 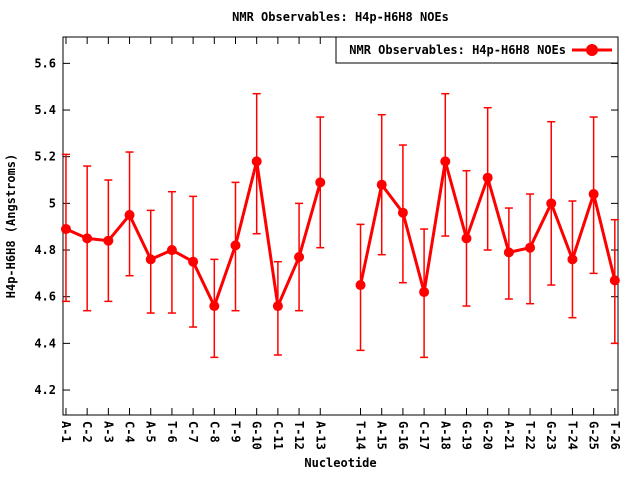 What do you see at coordinates (45, 250) in the screenshot?
I see `y-tick-label: 4.8` at bounding box center [45, 250].